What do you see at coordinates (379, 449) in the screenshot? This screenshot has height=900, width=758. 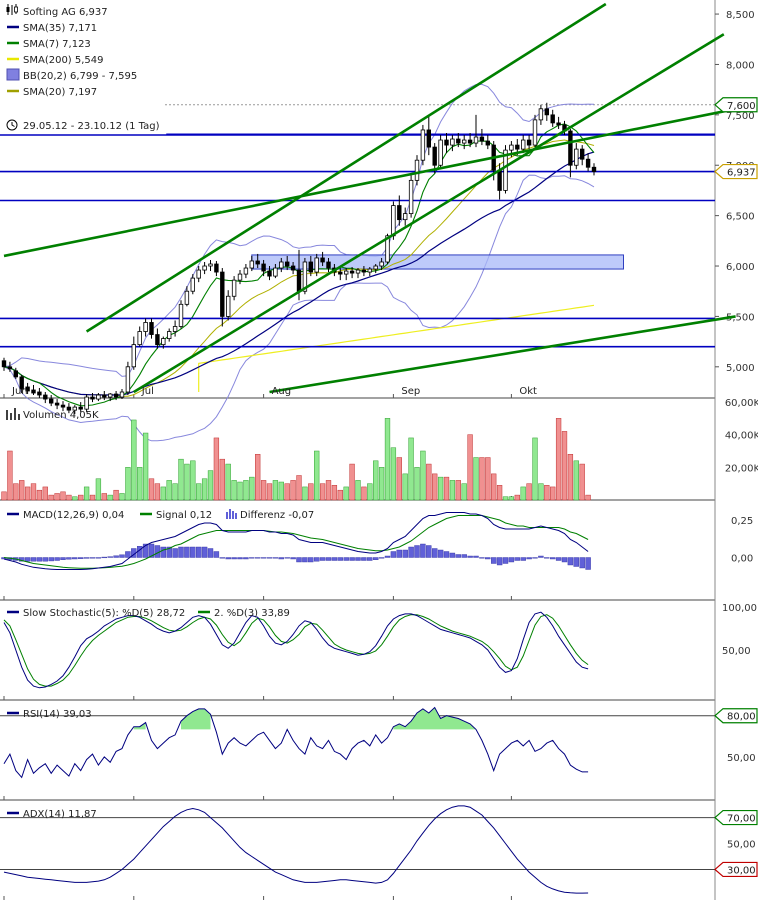 I see `volume-panel: 60,00K 40,00K 20,00K` at bounding box center [379, 449].